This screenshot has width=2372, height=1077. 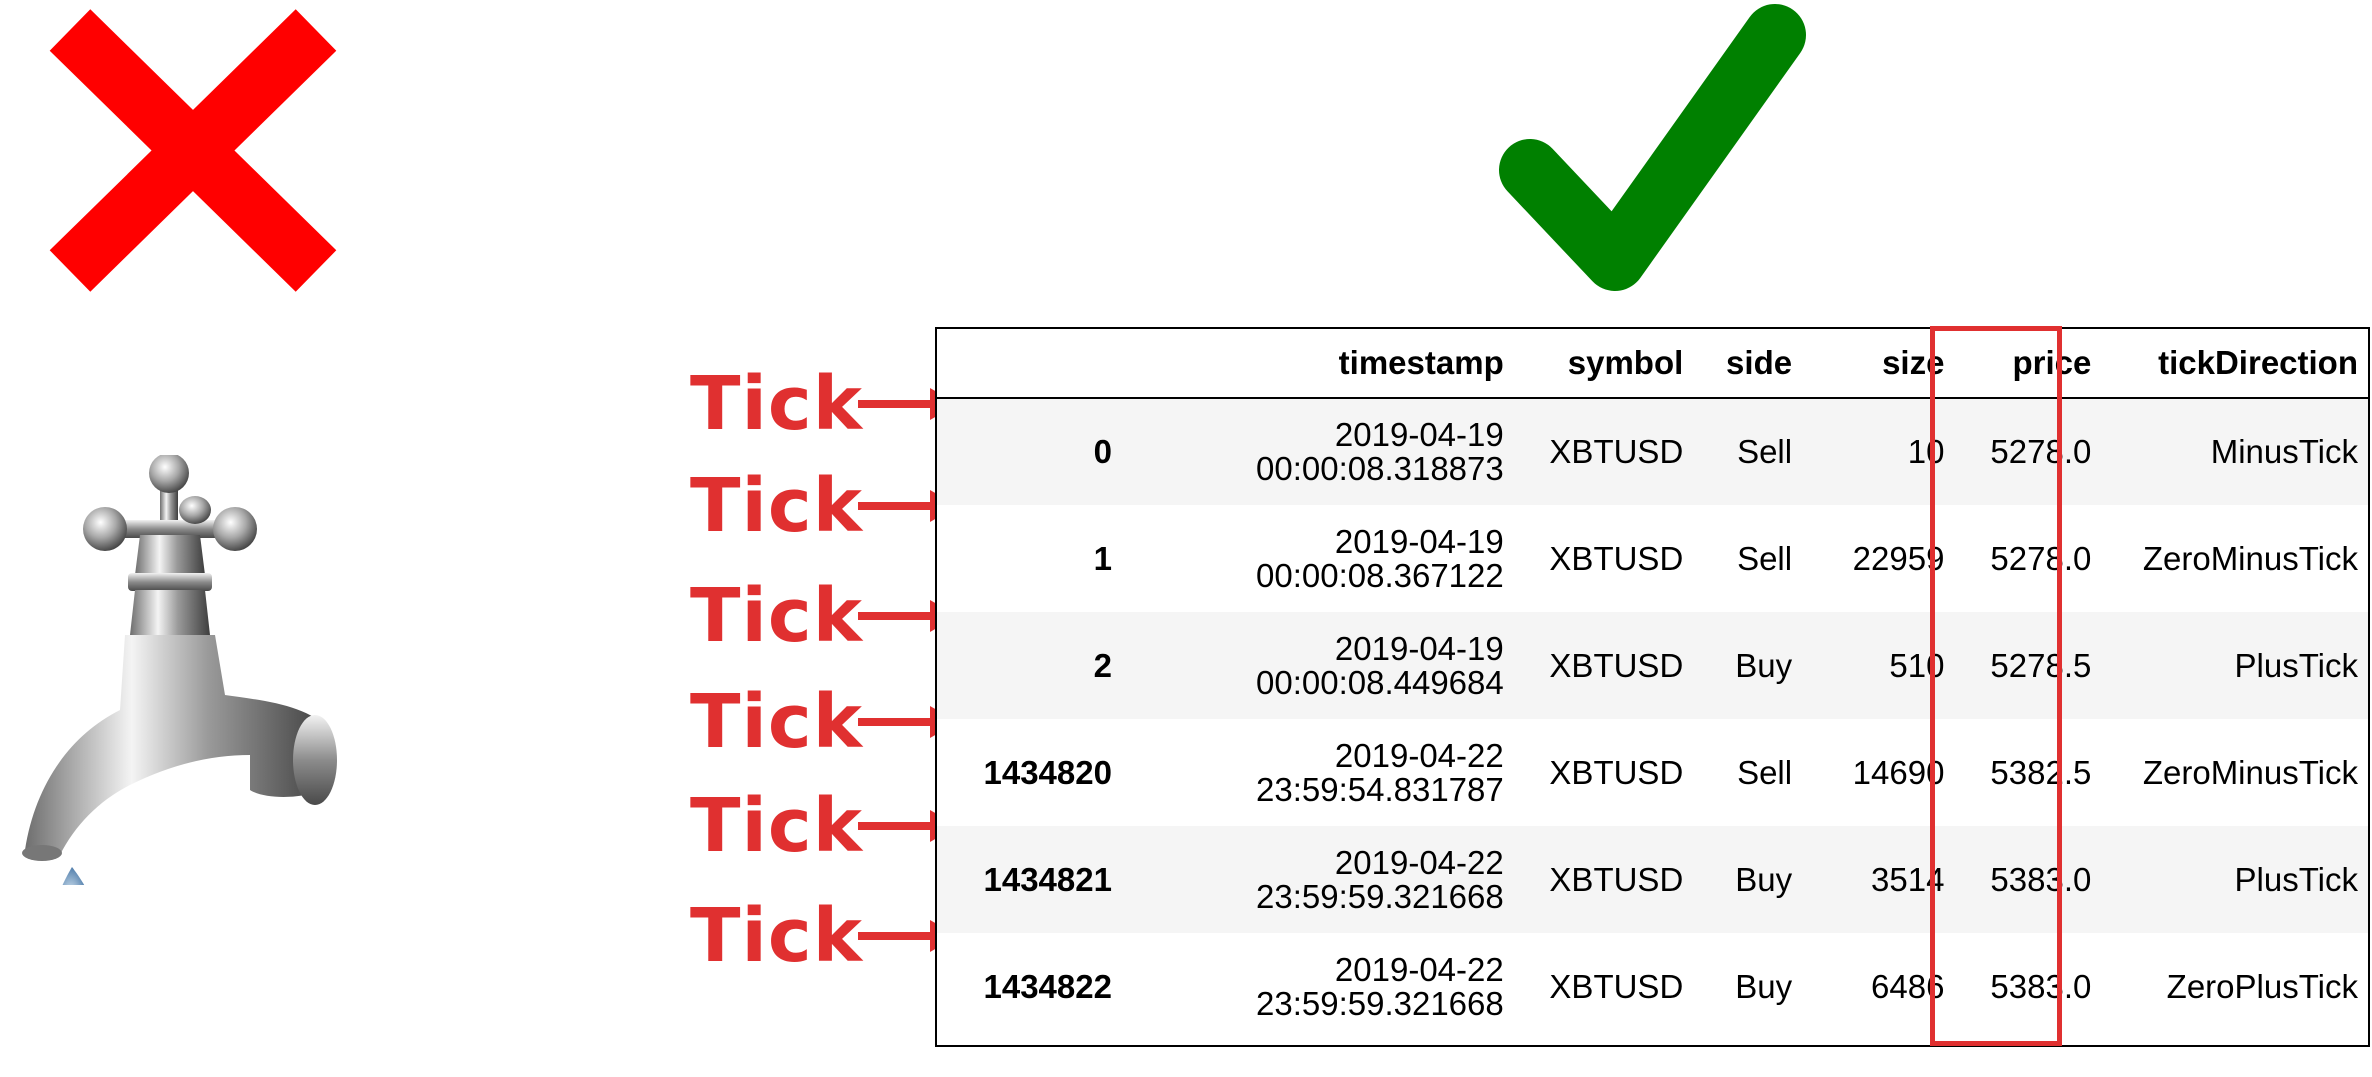 I want to click on size-cell: 14690, so click(x=1898, y=772).